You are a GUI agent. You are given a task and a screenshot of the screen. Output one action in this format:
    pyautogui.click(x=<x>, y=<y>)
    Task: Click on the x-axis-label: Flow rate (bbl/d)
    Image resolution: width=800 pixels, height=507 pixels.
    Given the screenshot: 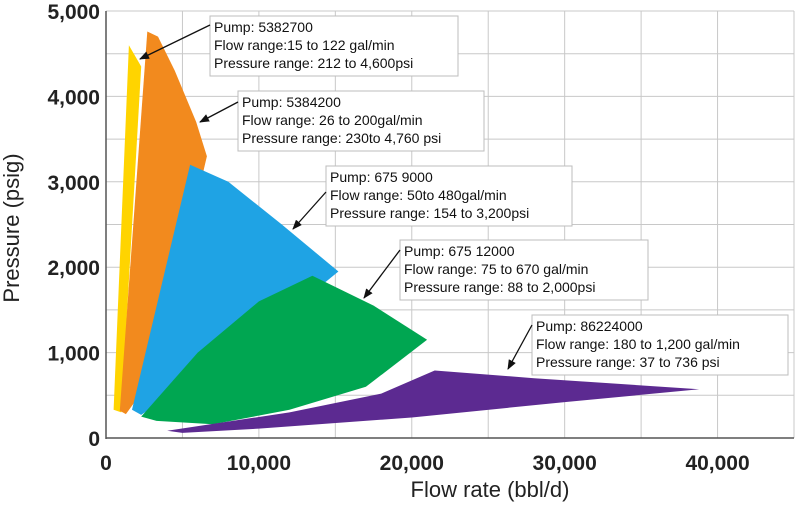 What is the action you would take?
    pyautogui.click(x=490, y=489)
    